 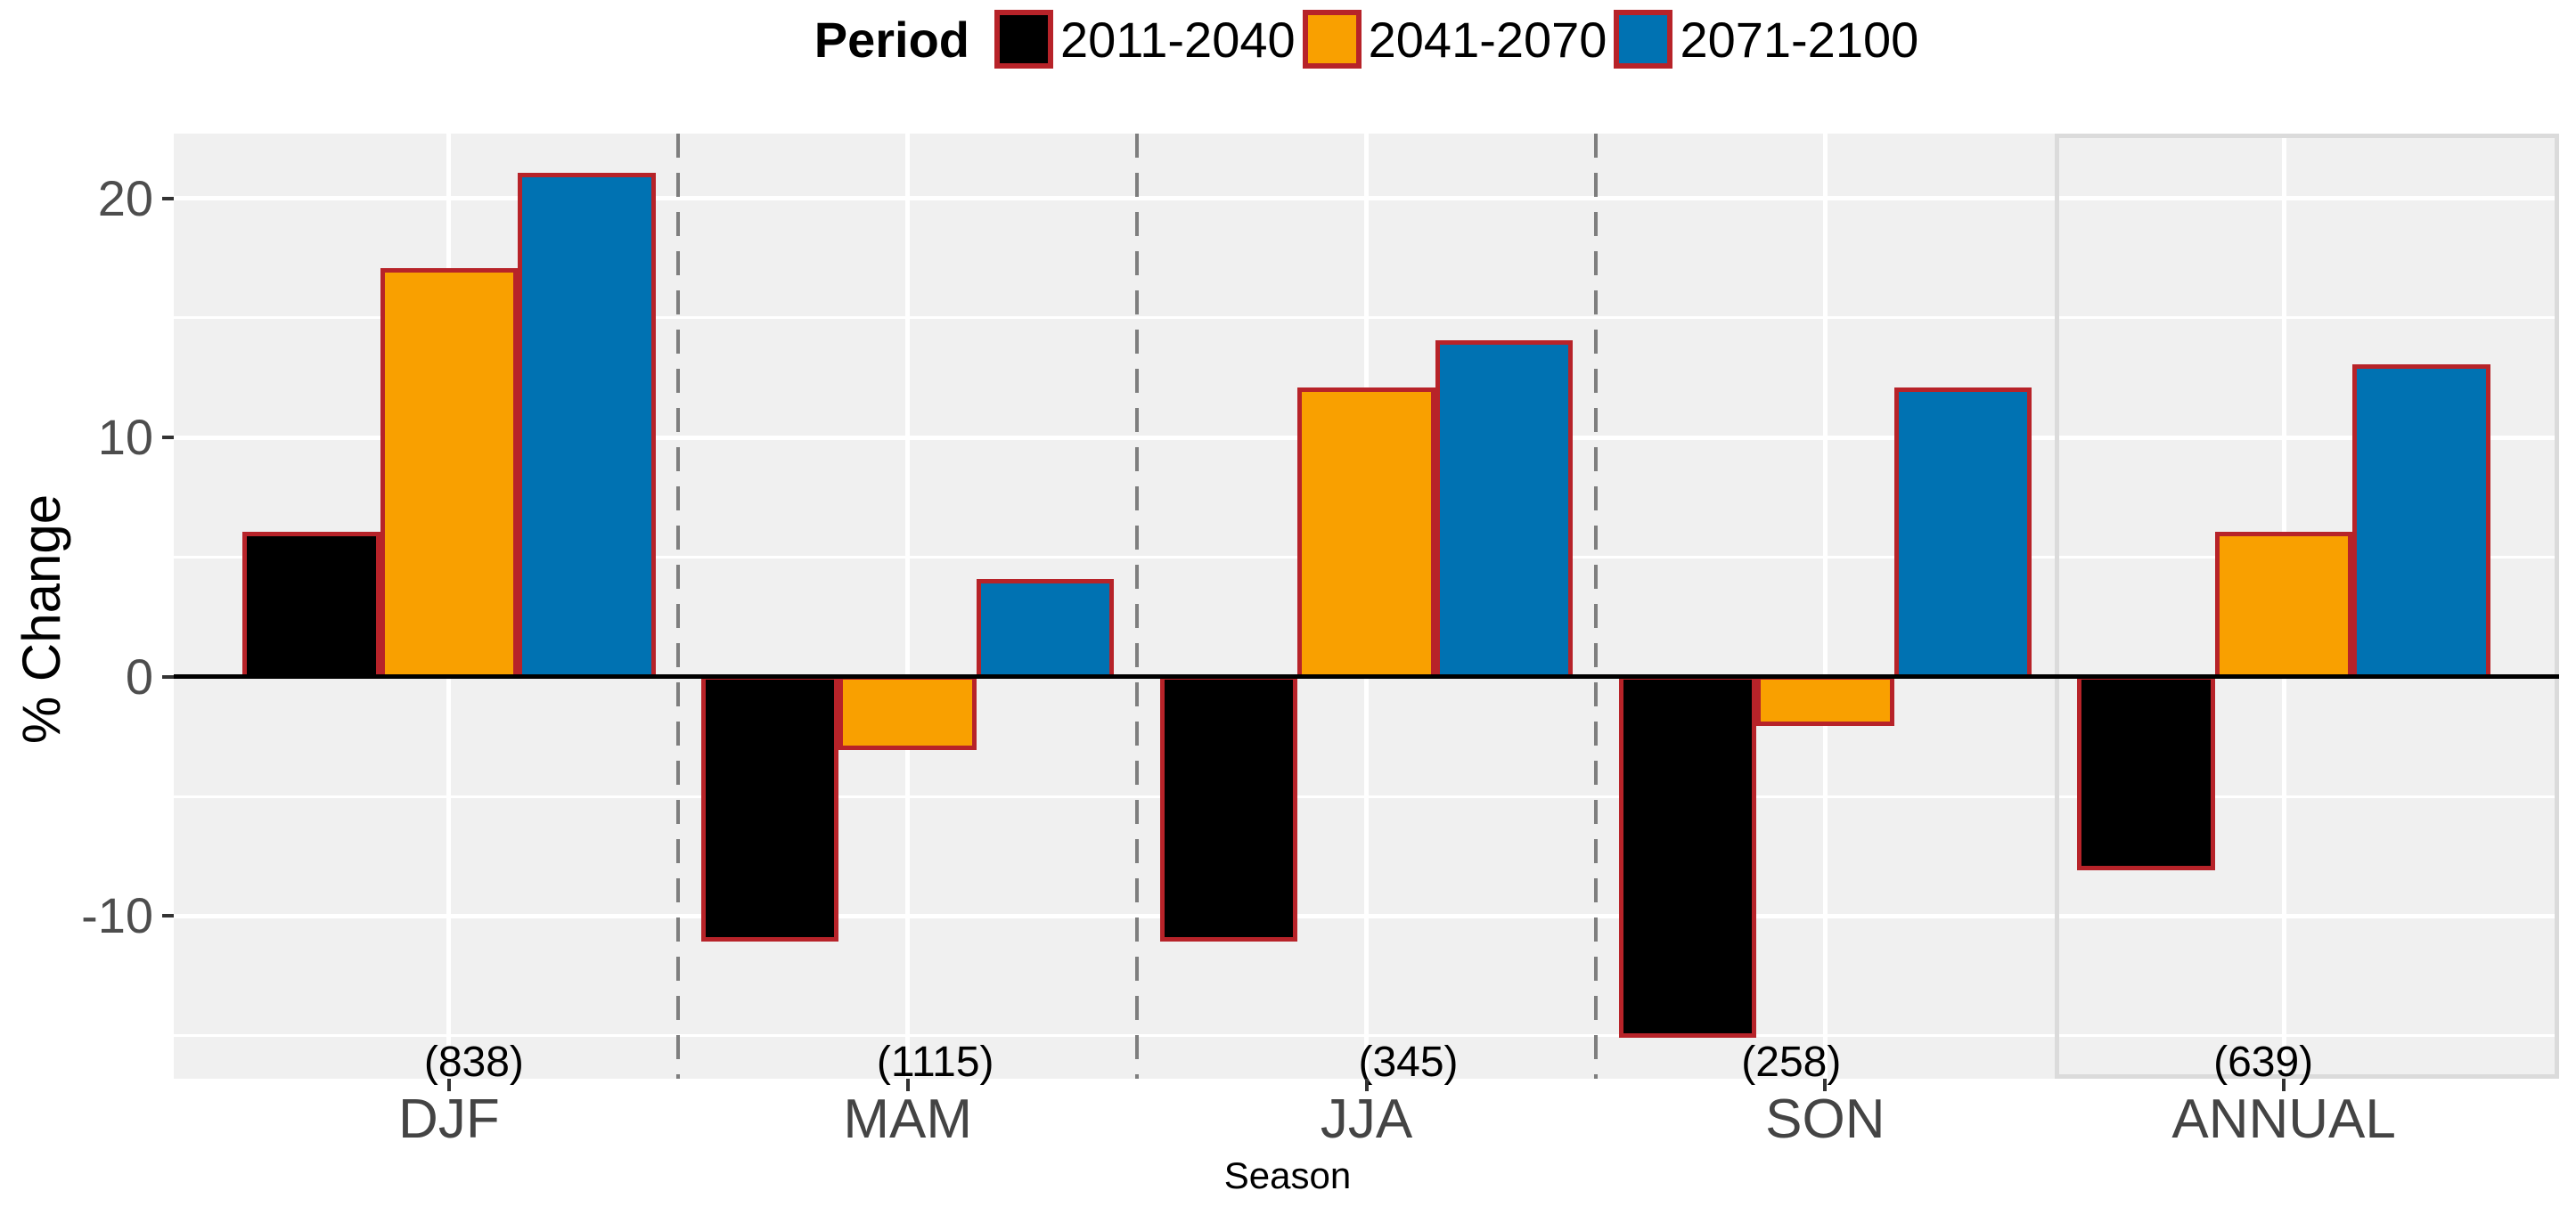 I want to click on y-tick-label: -10, so click(x=117, y=916).